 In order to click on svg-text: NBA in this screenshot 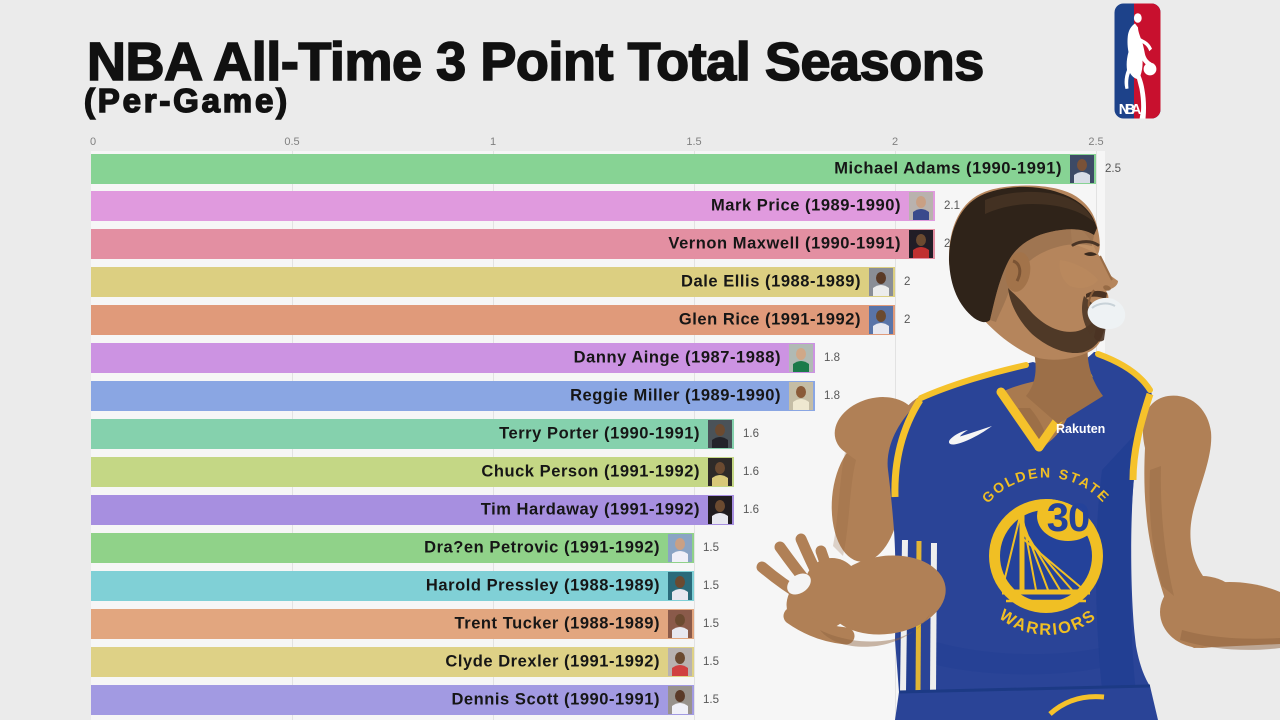, I will do `click(1130, 110)`.